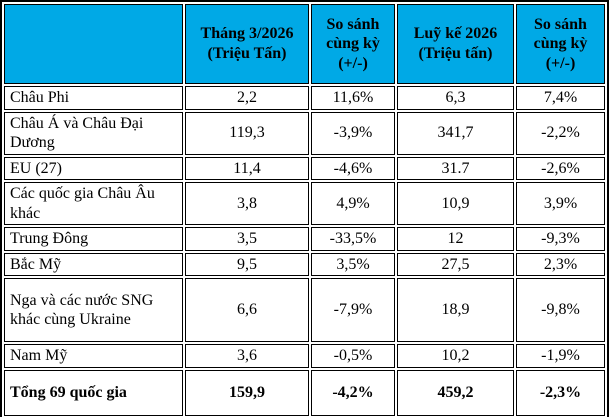 Image resolution: width=609 pixels, height=417 pixels. Describe the element at coordinates (93, 168) in the screenshot. I see `region-label: EU (27)` at that location.